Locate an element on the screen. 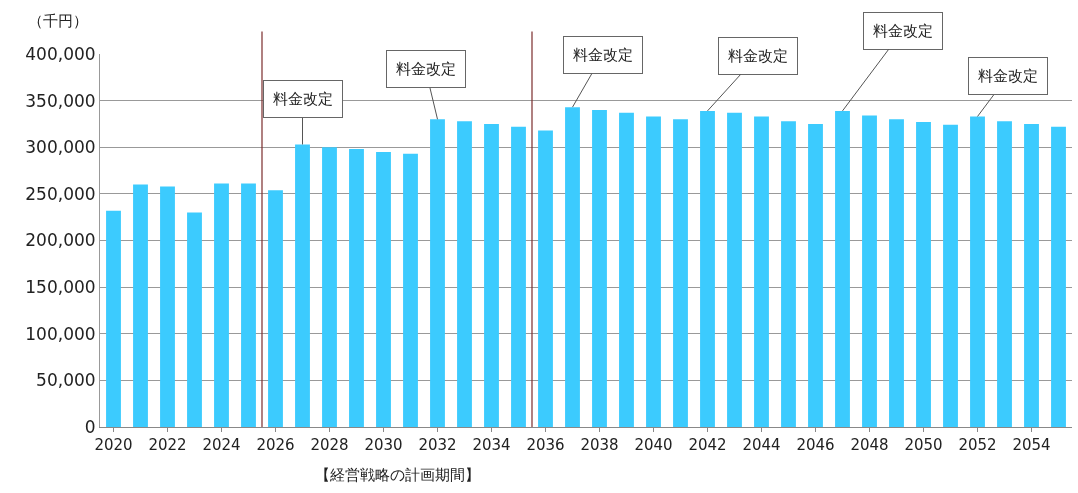 Image resolution: width=1078 pixels, height=493 pixels. x-tick-label: 2036 is located at coordinates (545, 445).